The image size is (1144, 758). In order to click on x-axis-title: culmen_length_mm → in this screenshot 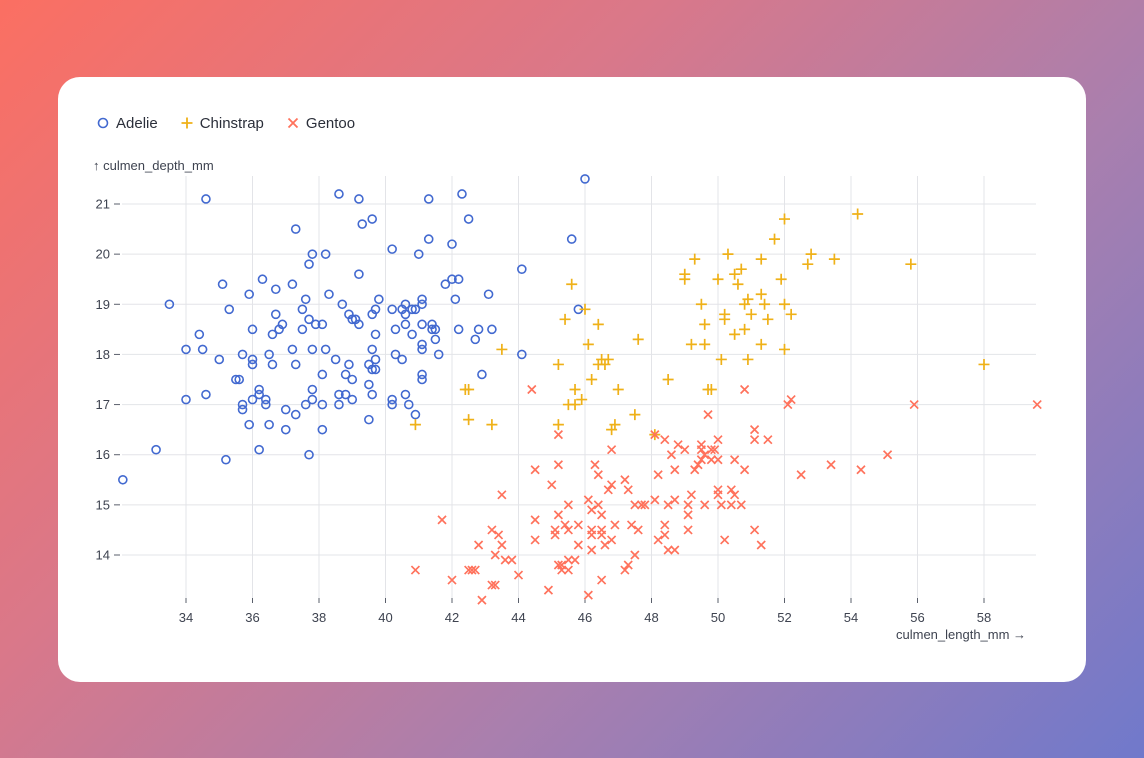, I will do `click(961, 634)`.